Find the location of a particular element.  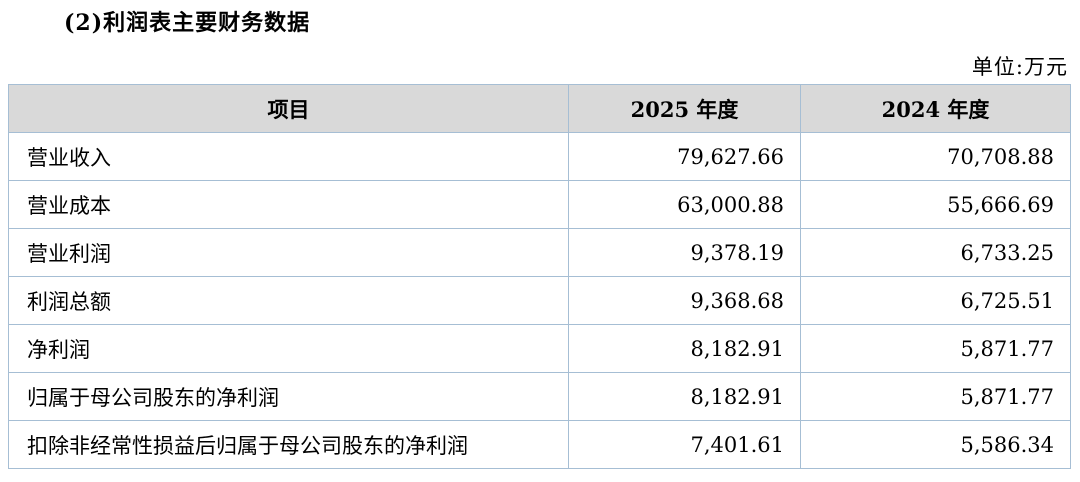

value-2024: 6,733.25 is located at coordinates (935, 252).